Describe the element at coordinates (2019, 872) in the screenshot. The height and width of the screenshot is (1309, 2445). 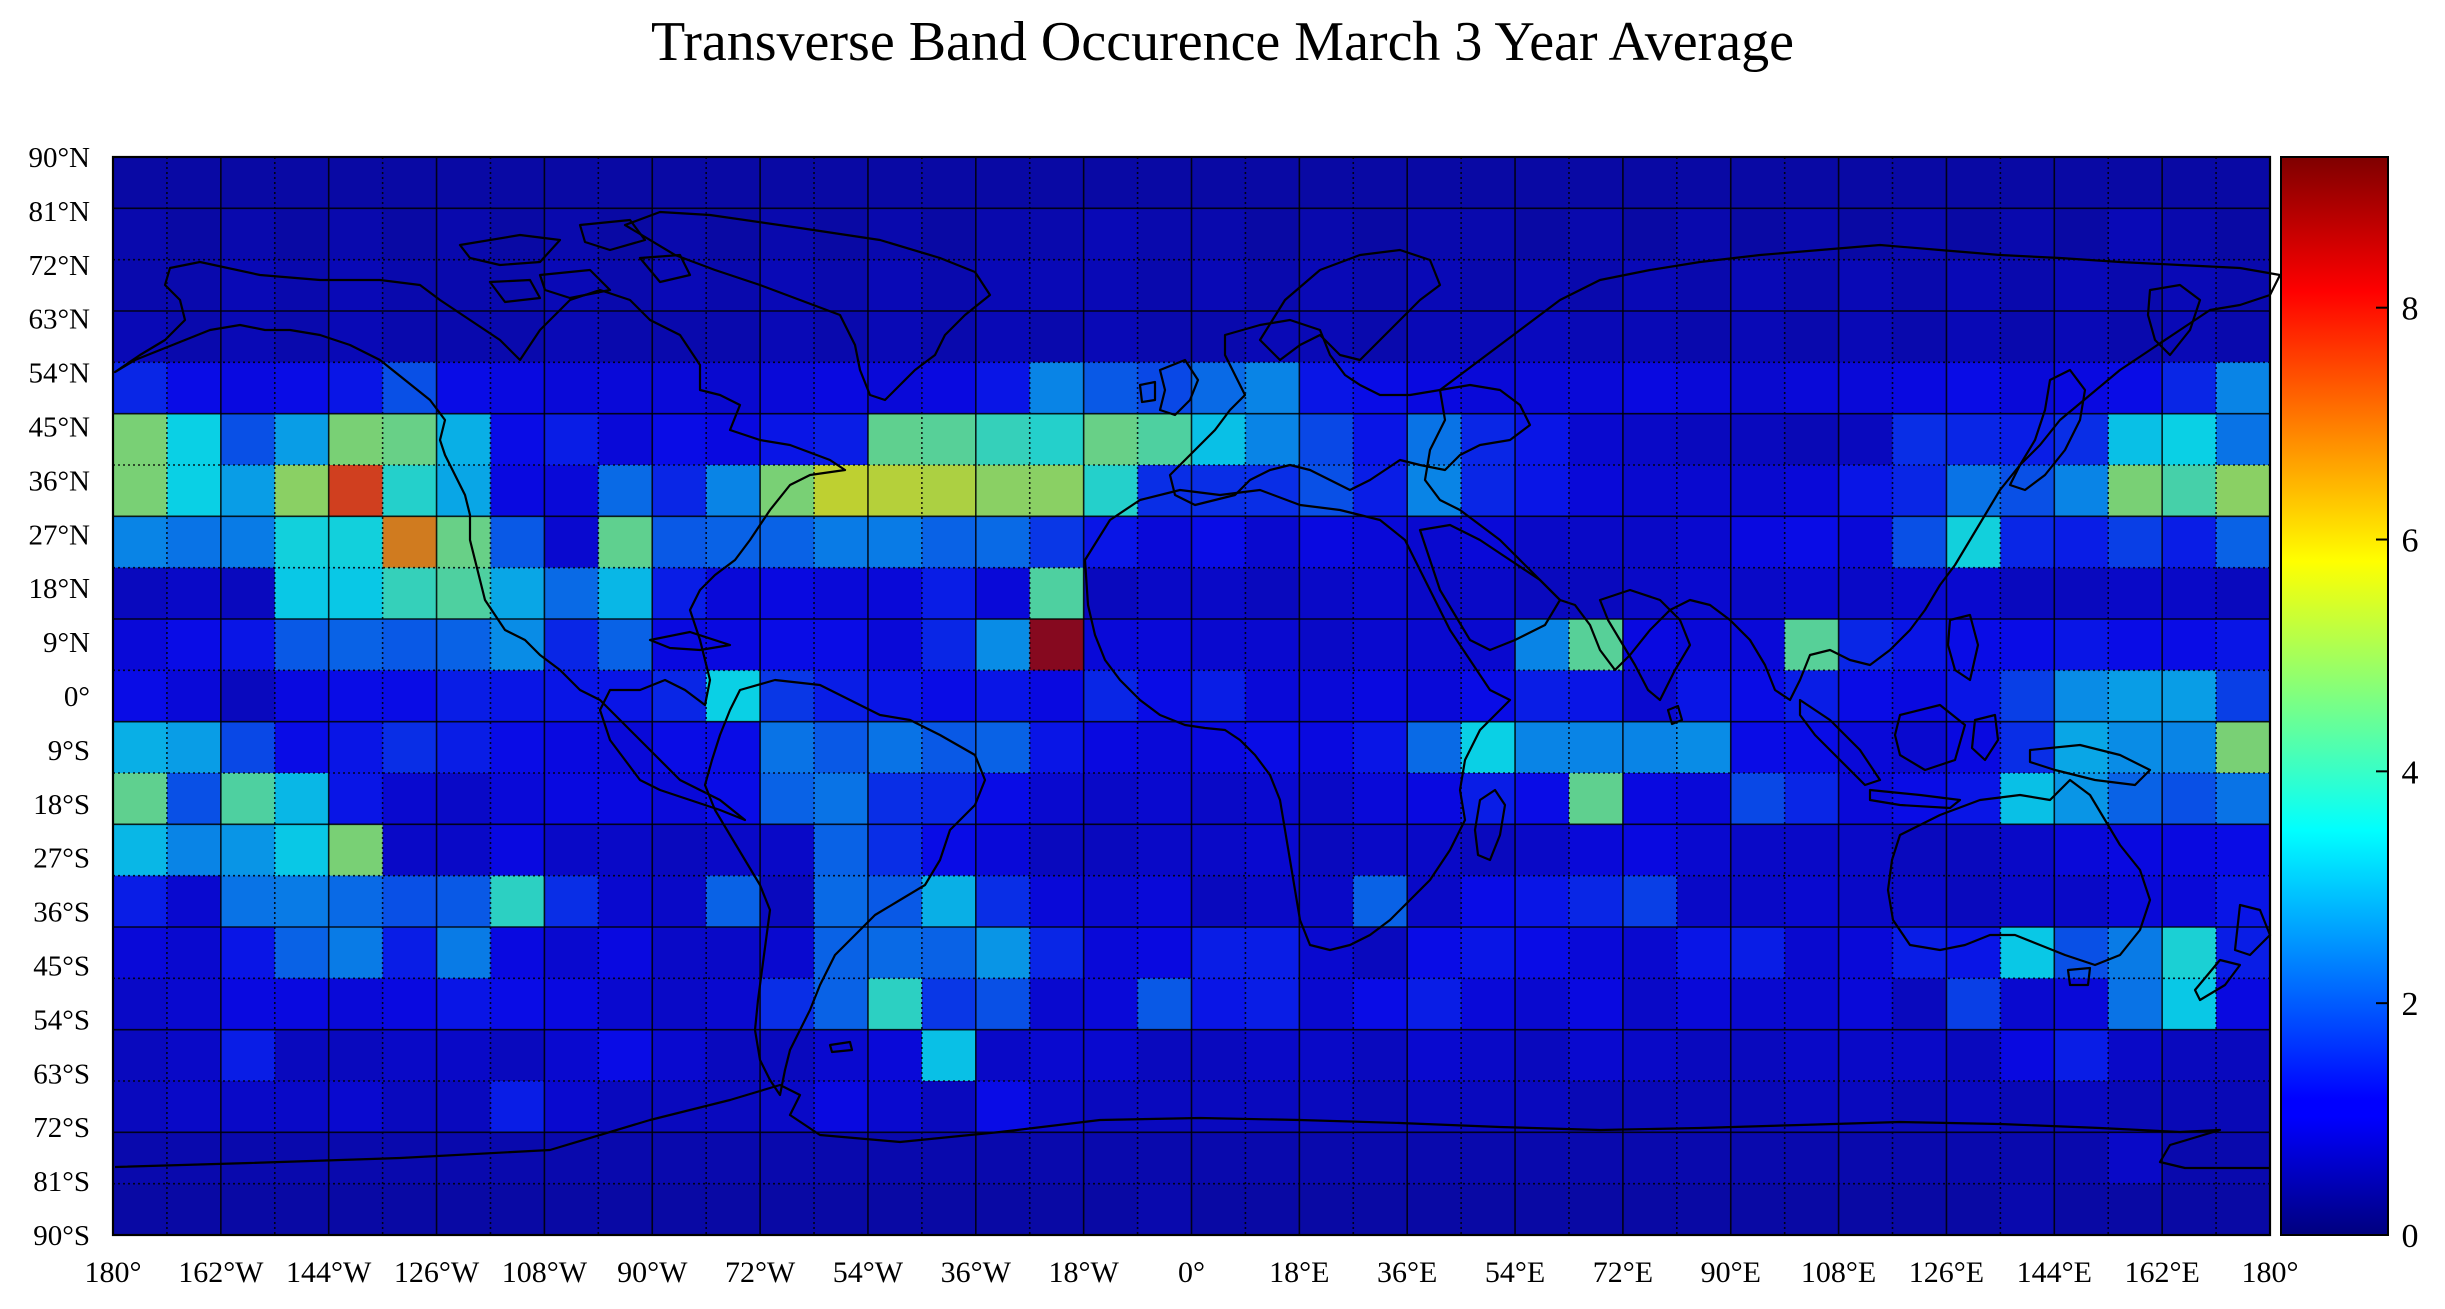
I see `coastline-australia` at that location.